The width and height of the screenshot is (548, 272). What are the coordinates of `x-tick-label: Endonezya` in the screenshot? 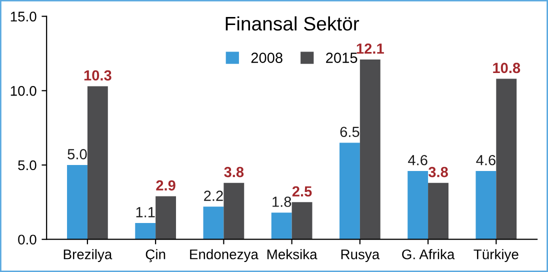 It's located at (224, 255).